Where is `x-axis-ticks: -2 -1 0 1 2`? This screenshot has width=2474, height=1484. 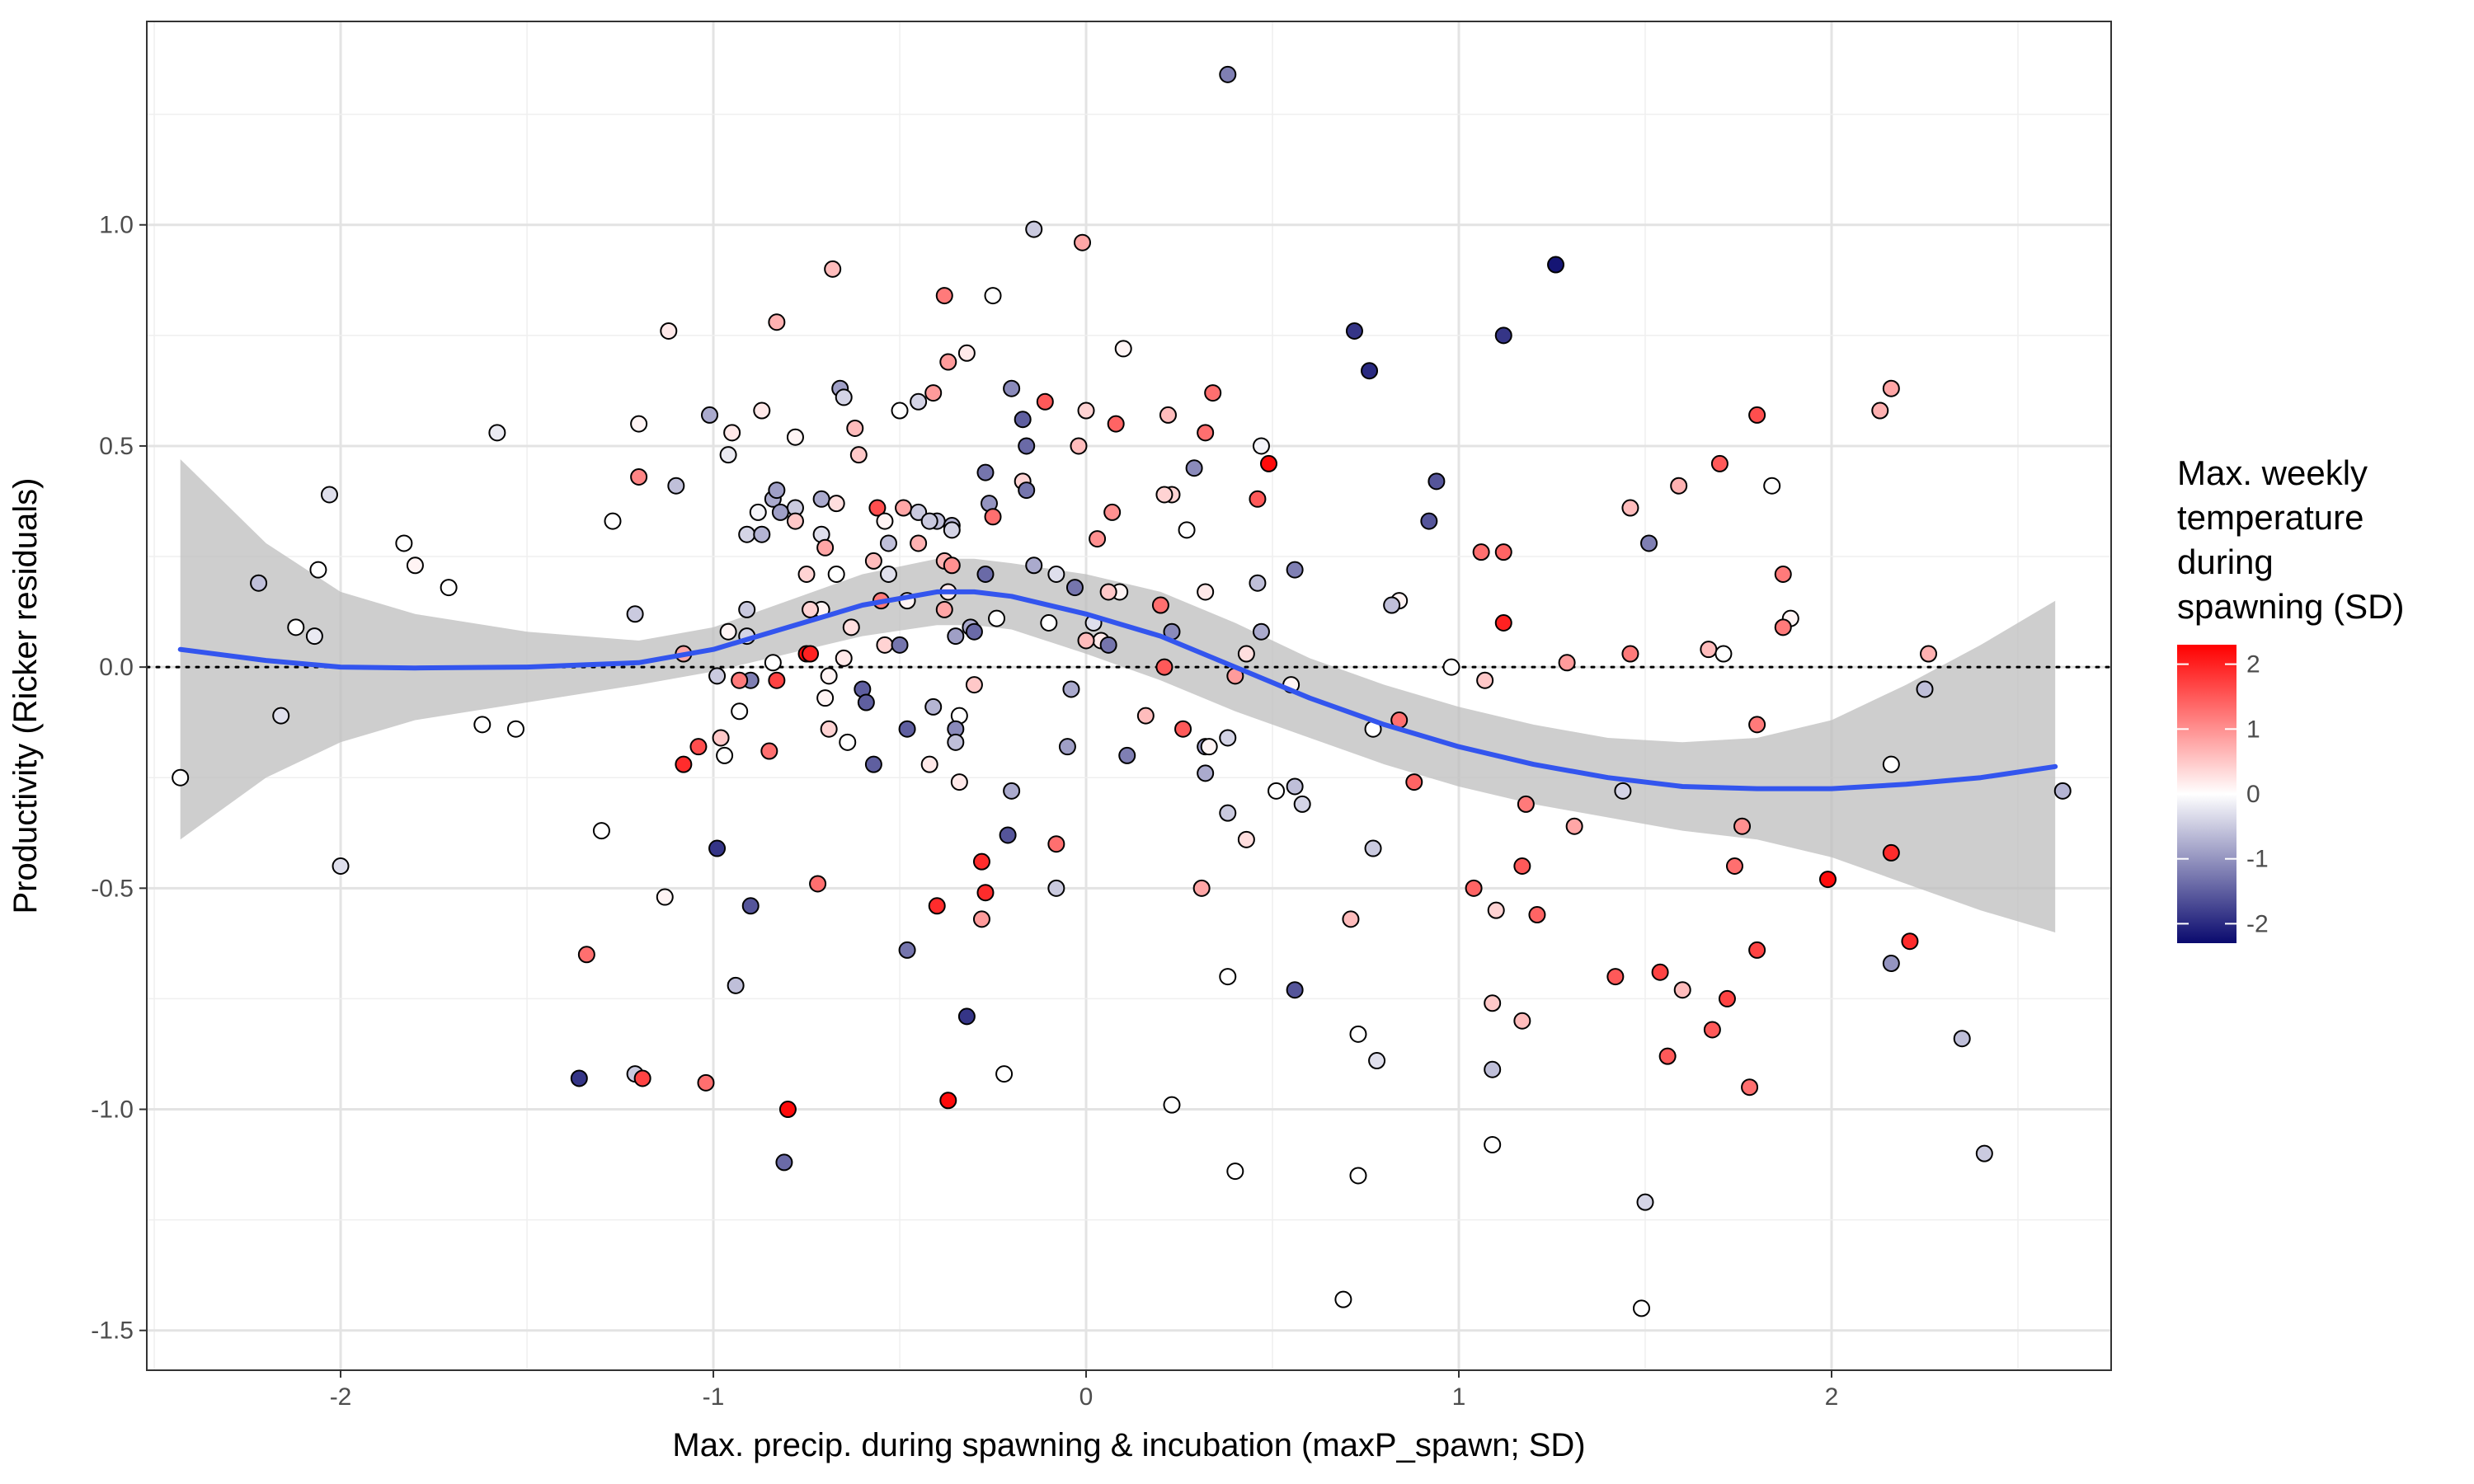 x-axis-ticks: -2 -1 0 1 2 is located at coordinates (1084, 1390).